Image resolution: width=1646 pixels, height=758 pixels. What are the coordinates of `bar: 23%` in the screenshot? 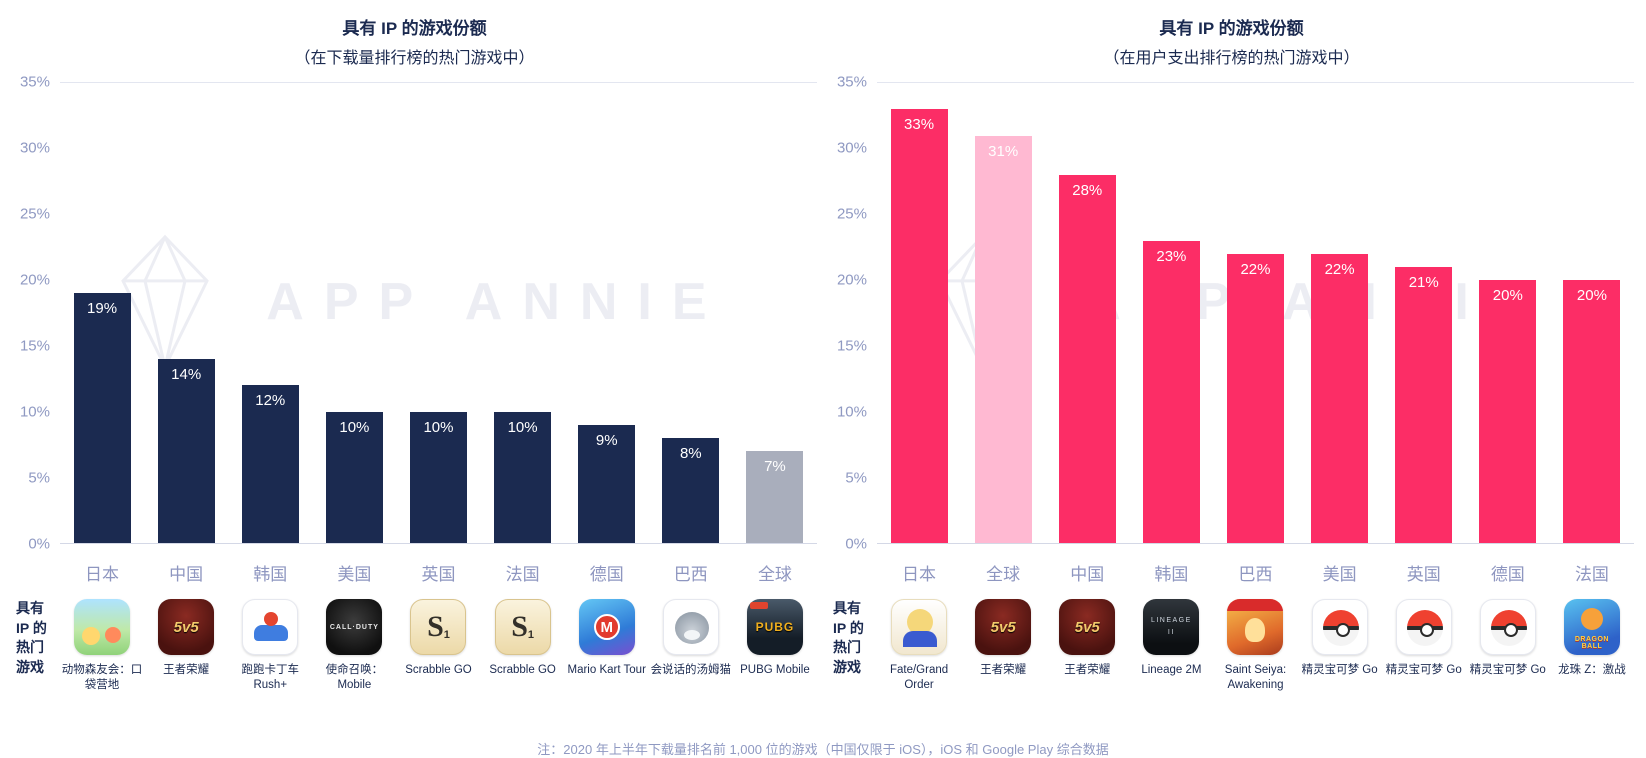 It's located at (1171, 391).